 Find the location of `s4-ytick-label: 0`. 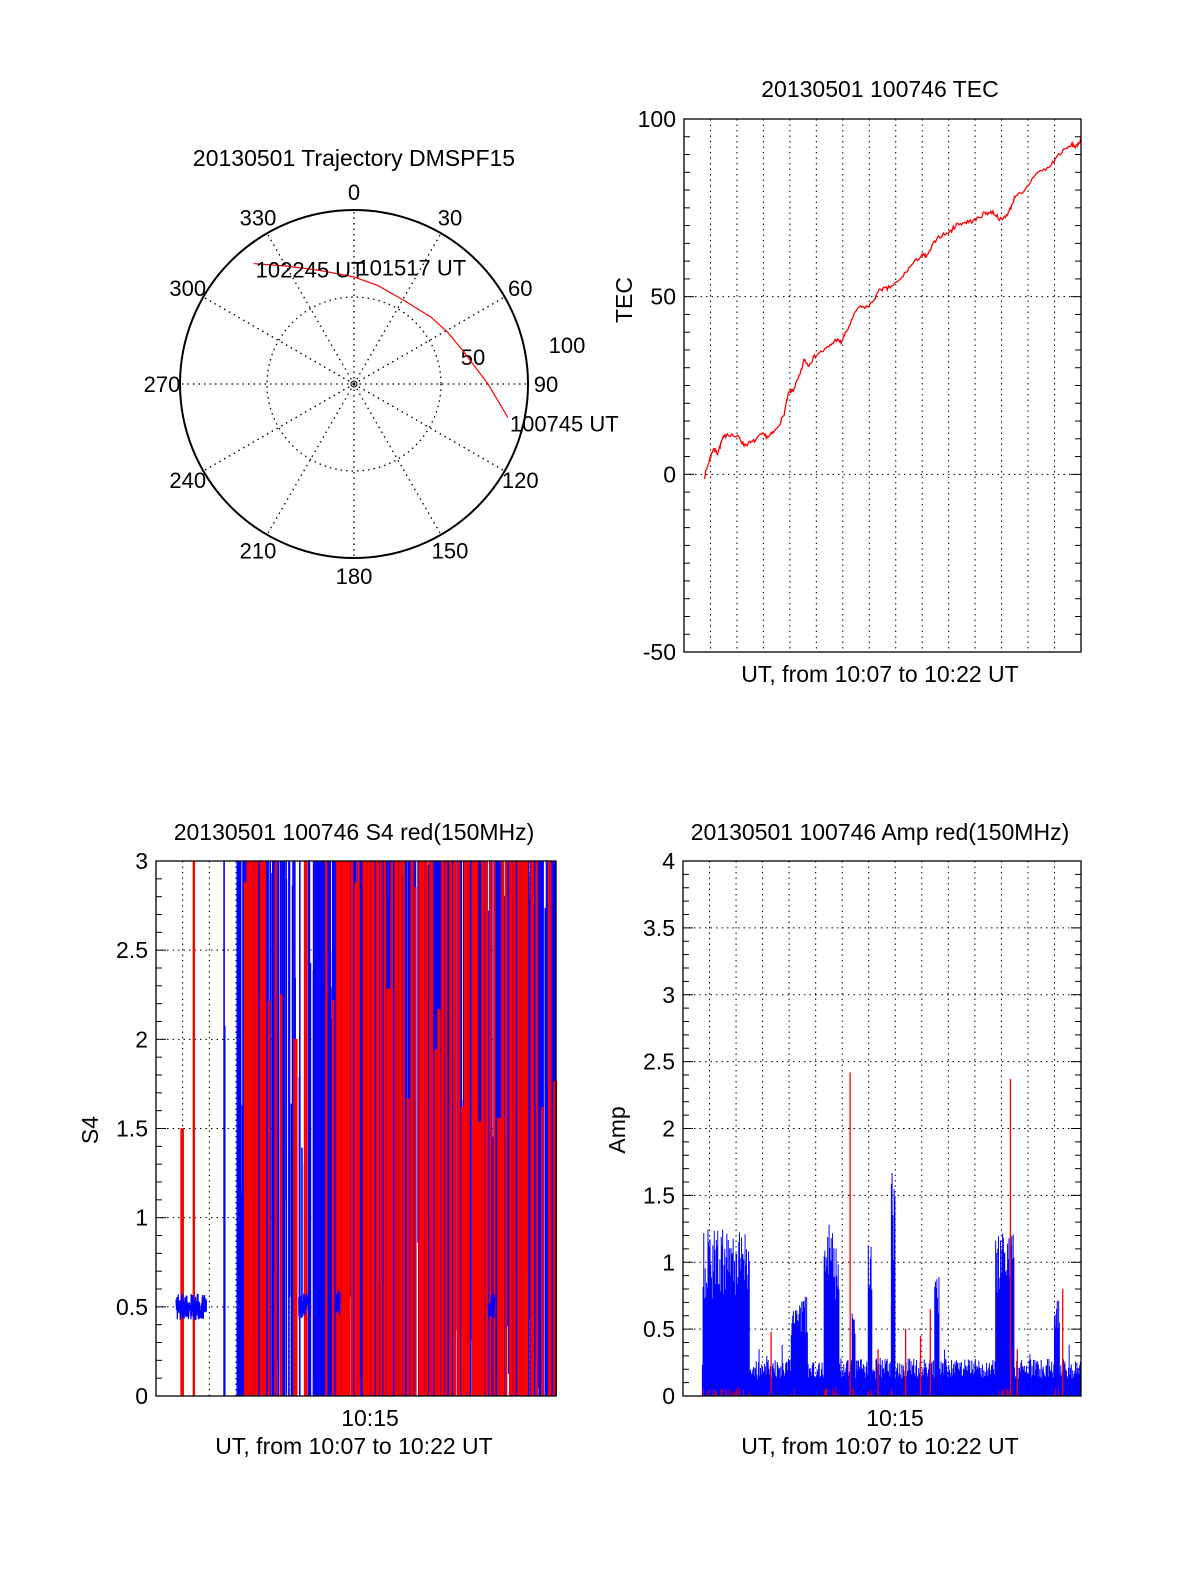

s4-ytick-label: 0 is located at coordinates (141, 1396).